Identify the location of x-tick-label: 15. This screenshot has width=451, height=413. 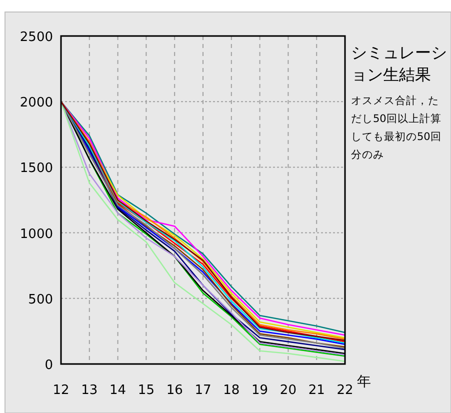
(146, 390).